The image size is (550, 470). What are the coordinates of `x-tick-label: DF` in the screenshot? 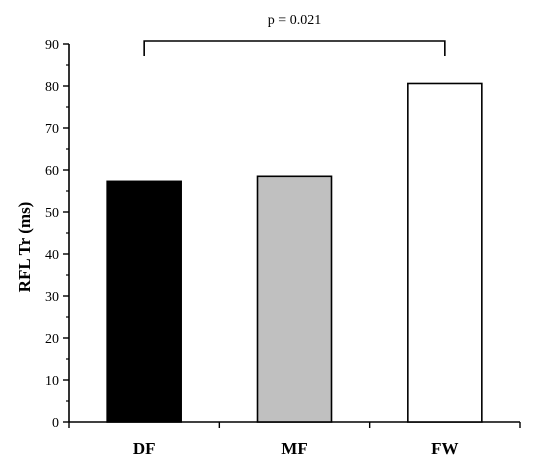 It's located at (144, 448).